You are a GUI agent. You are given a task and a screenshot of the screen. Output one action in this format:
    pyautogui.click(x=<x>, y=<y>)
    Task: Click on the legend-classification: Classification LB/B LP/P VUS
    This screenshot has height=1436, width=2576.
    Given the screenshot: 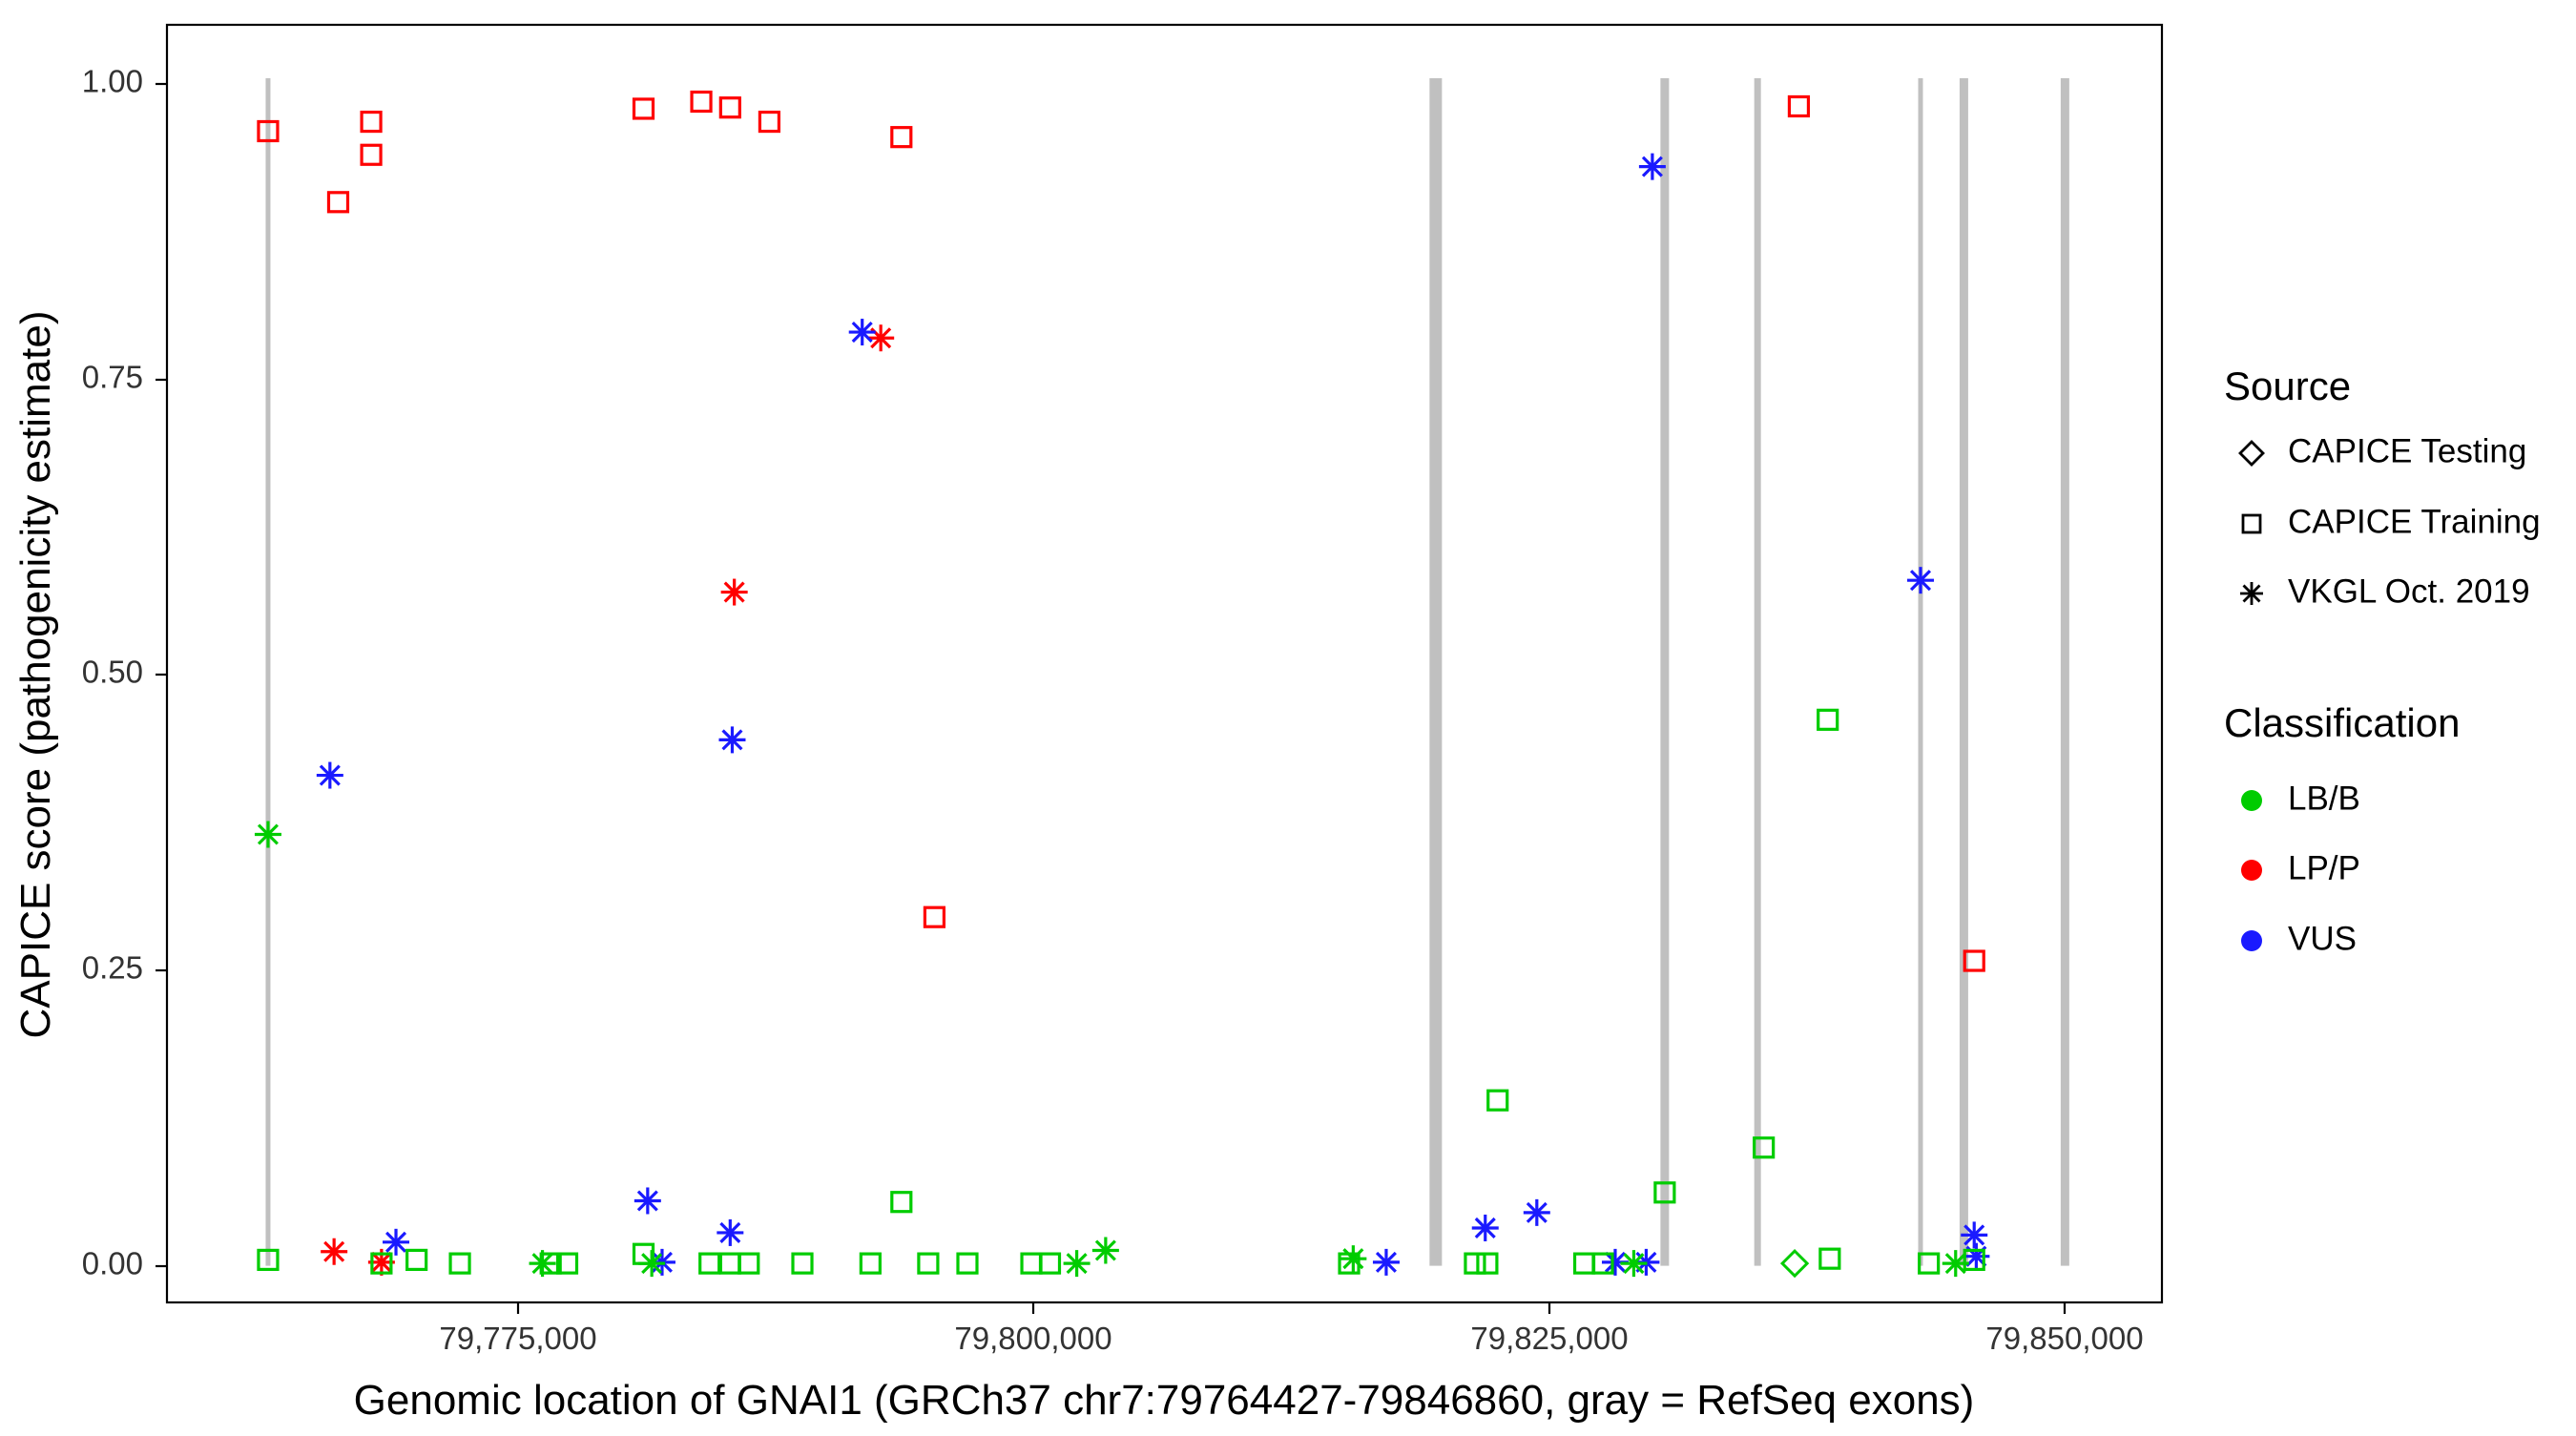 What is the action you would take?
    pyautogui.click(x=2342, y=828)
    